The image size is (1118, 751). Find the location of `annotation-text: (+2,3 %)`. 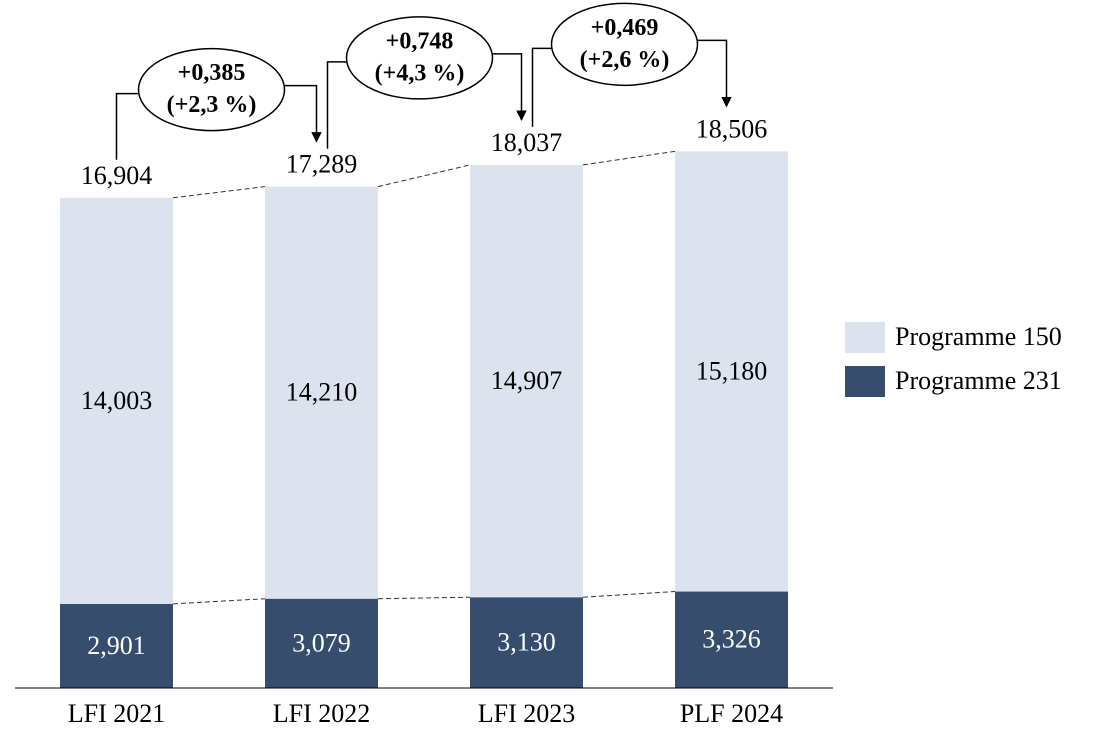

annotation-text: (+2,3 %) is located at coordinates (212, 105).